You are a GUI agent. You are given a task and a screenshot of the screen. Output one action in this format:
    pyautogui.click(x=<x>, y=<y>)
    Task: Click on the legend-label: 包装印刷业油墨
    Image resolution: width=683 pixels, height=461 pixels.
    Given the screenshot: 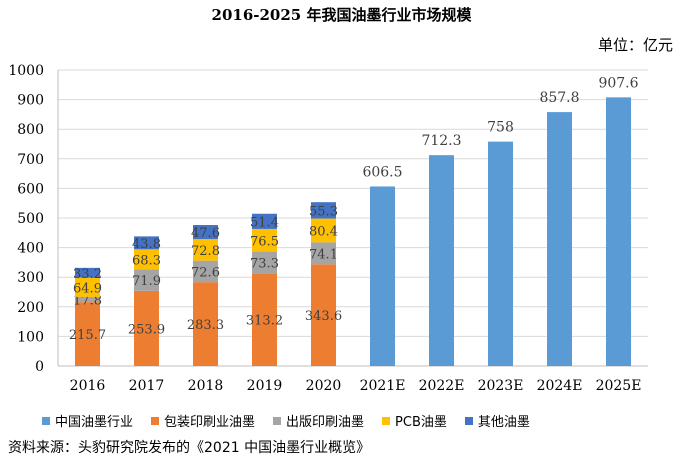 What is the action you would take?
    pyautogui.click(x=210, y=422)
    